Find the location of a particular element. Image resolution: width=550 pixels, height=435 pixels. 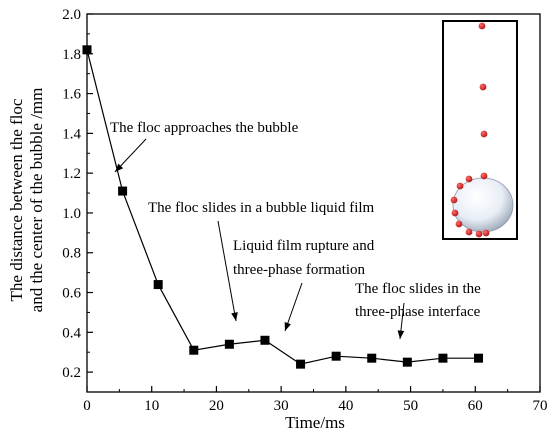

x-tick-label: 30 is located at coordinates (281, 406).